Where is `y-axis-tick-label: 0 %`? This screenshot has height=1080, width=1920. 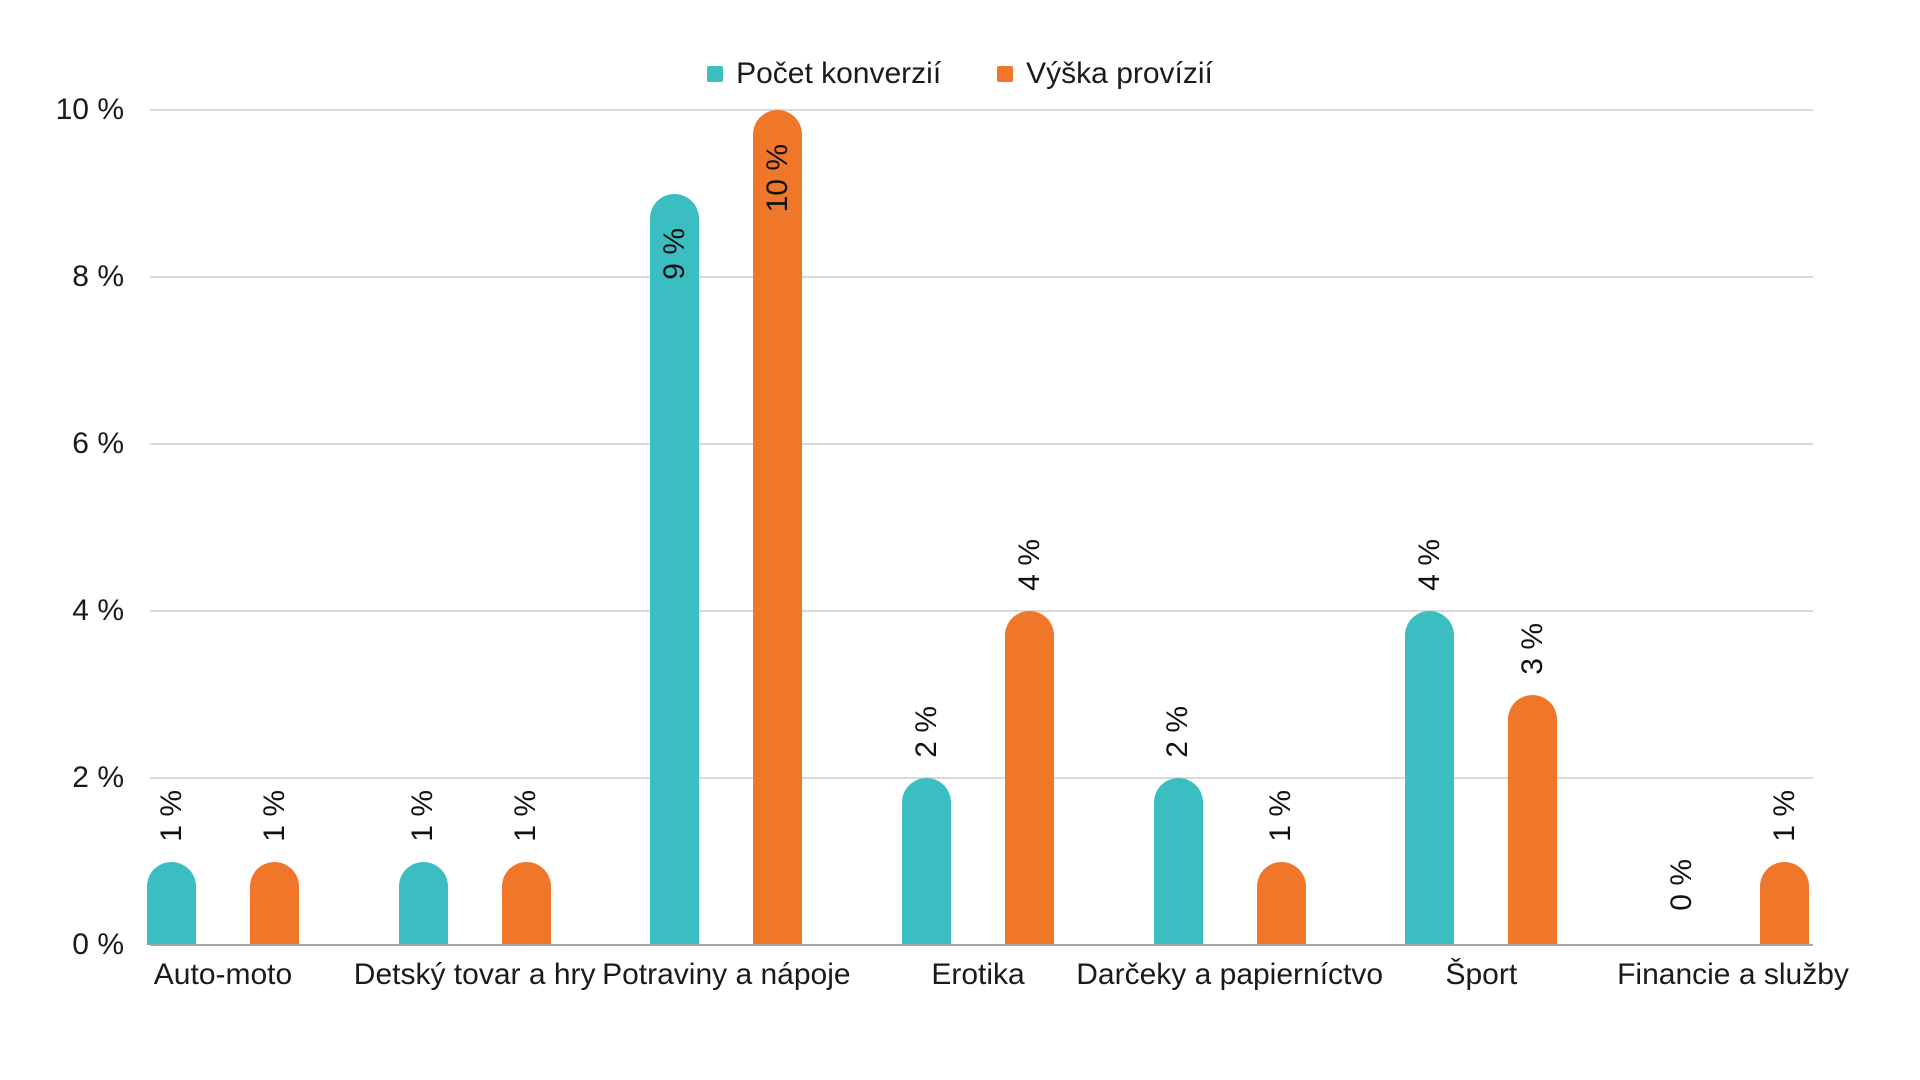
y-axis-tick-label: 0 % is located at coordinates (98, 944).